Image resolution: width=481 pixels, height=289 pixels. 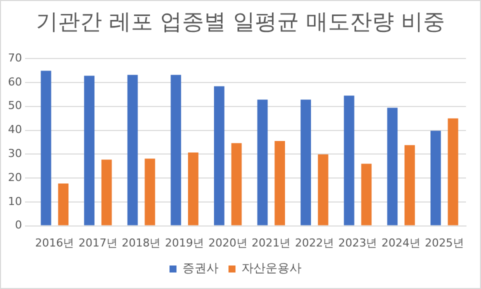 What do you see at coordinates (200, 268) in the screenshot?
I see `legend-label: 증권사` at bounding box center [200, 268].